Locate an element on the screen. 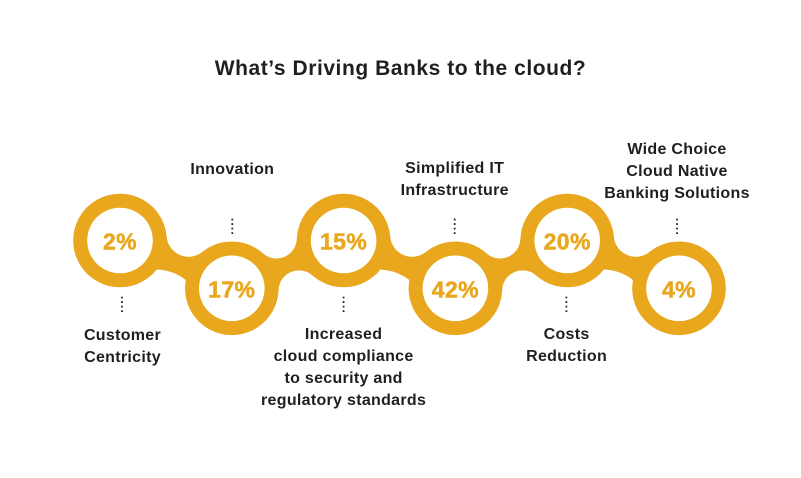  svg-text: 15% is located at coordinates (343, 242).